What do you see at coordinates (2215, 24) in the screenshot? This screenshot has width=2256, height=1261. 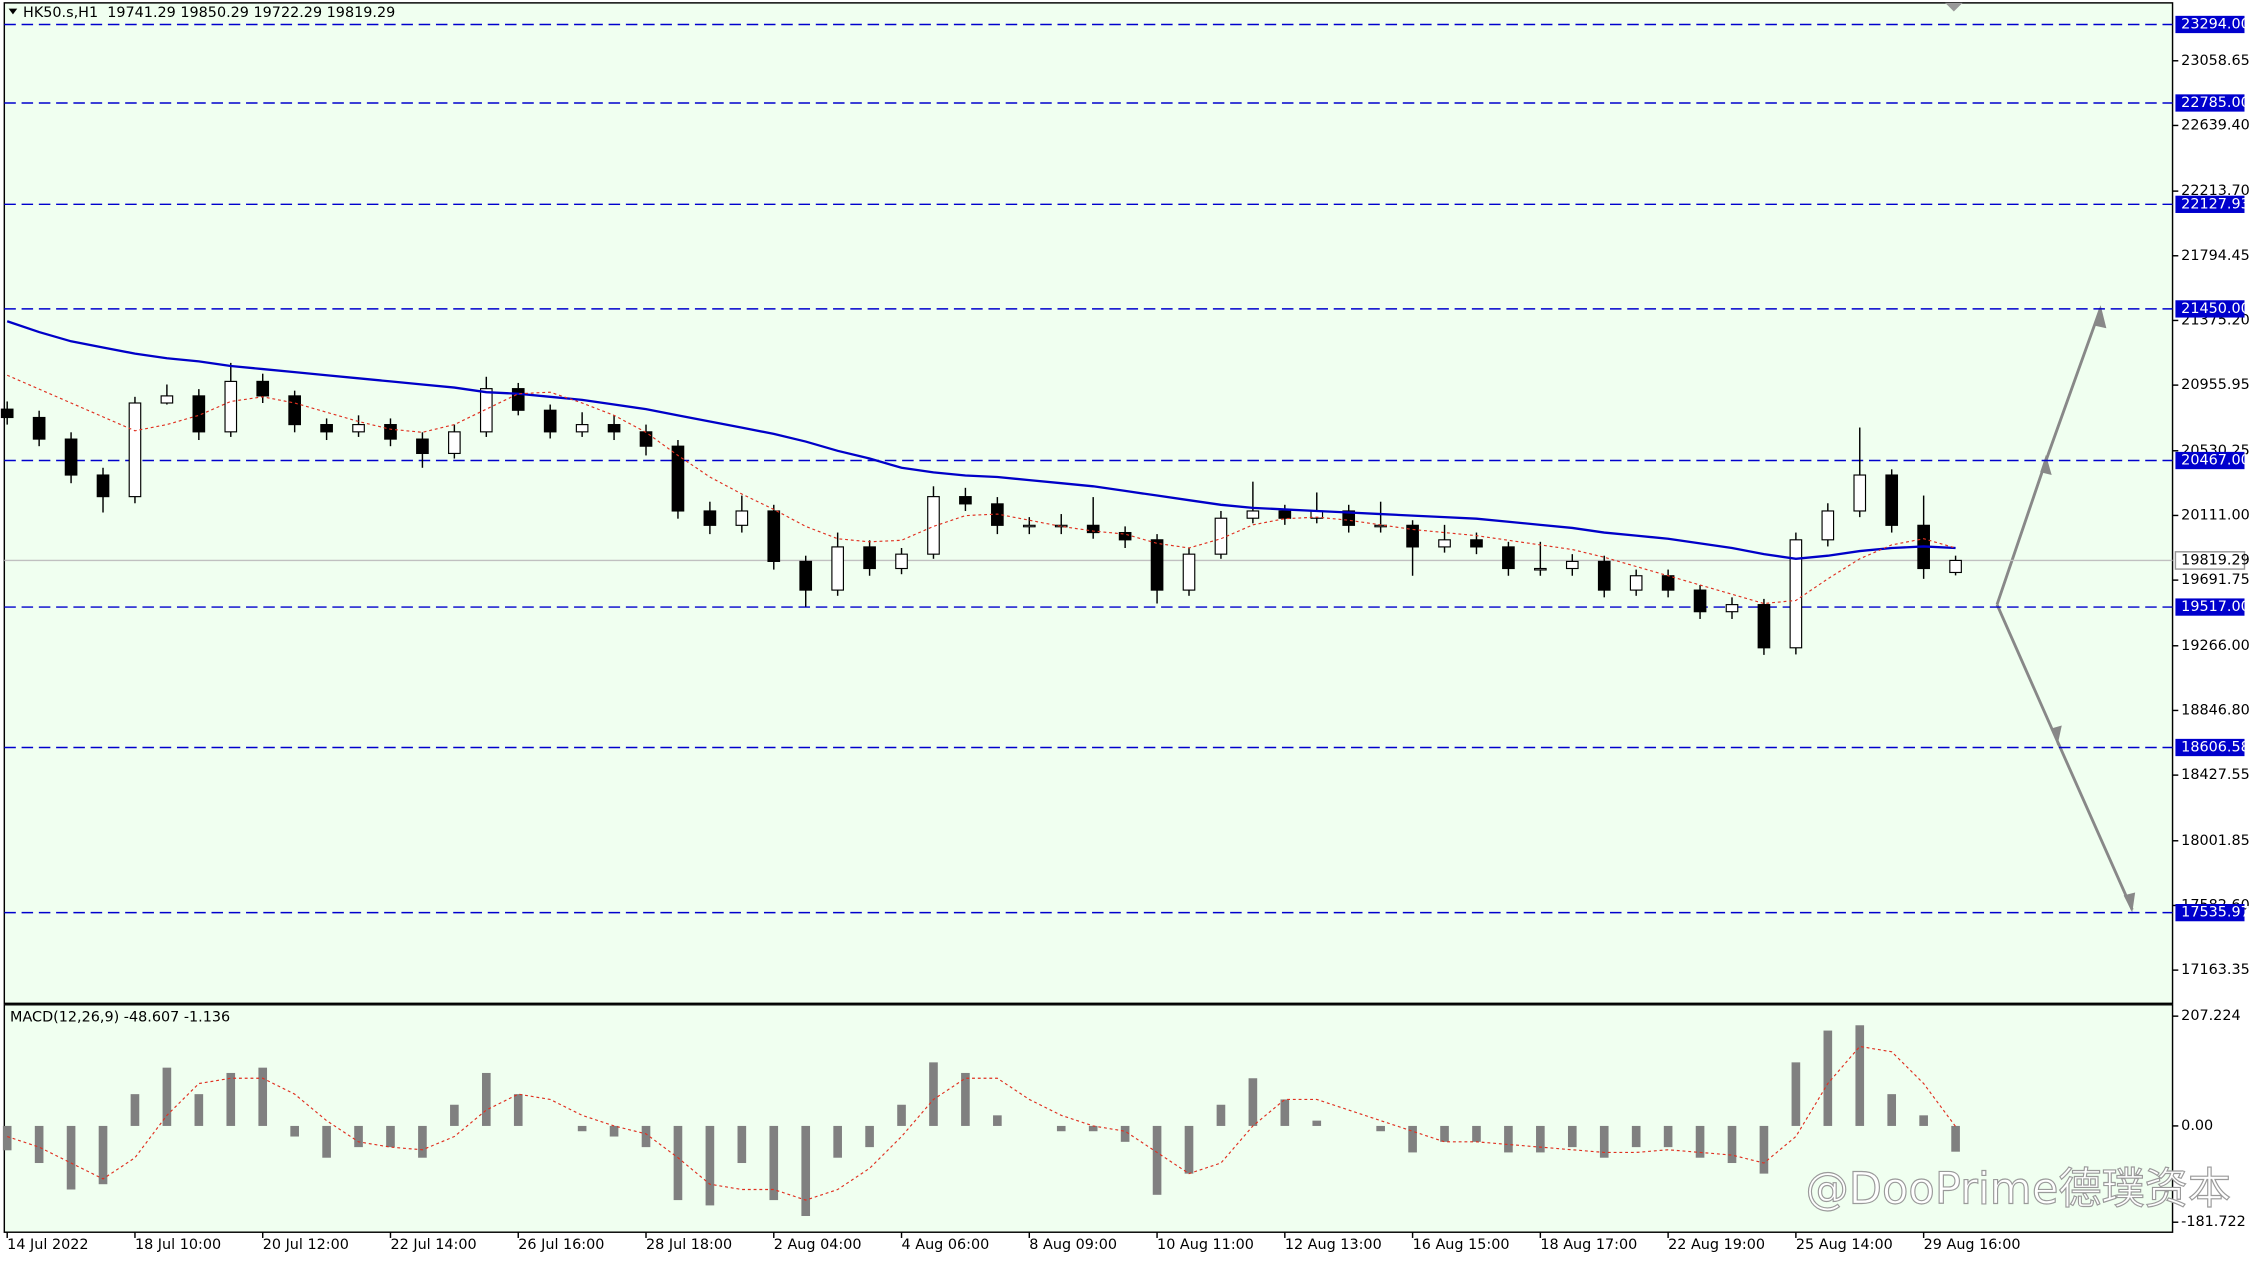 I see `level-label: 23294.00` at bounding box center [2215, 24].